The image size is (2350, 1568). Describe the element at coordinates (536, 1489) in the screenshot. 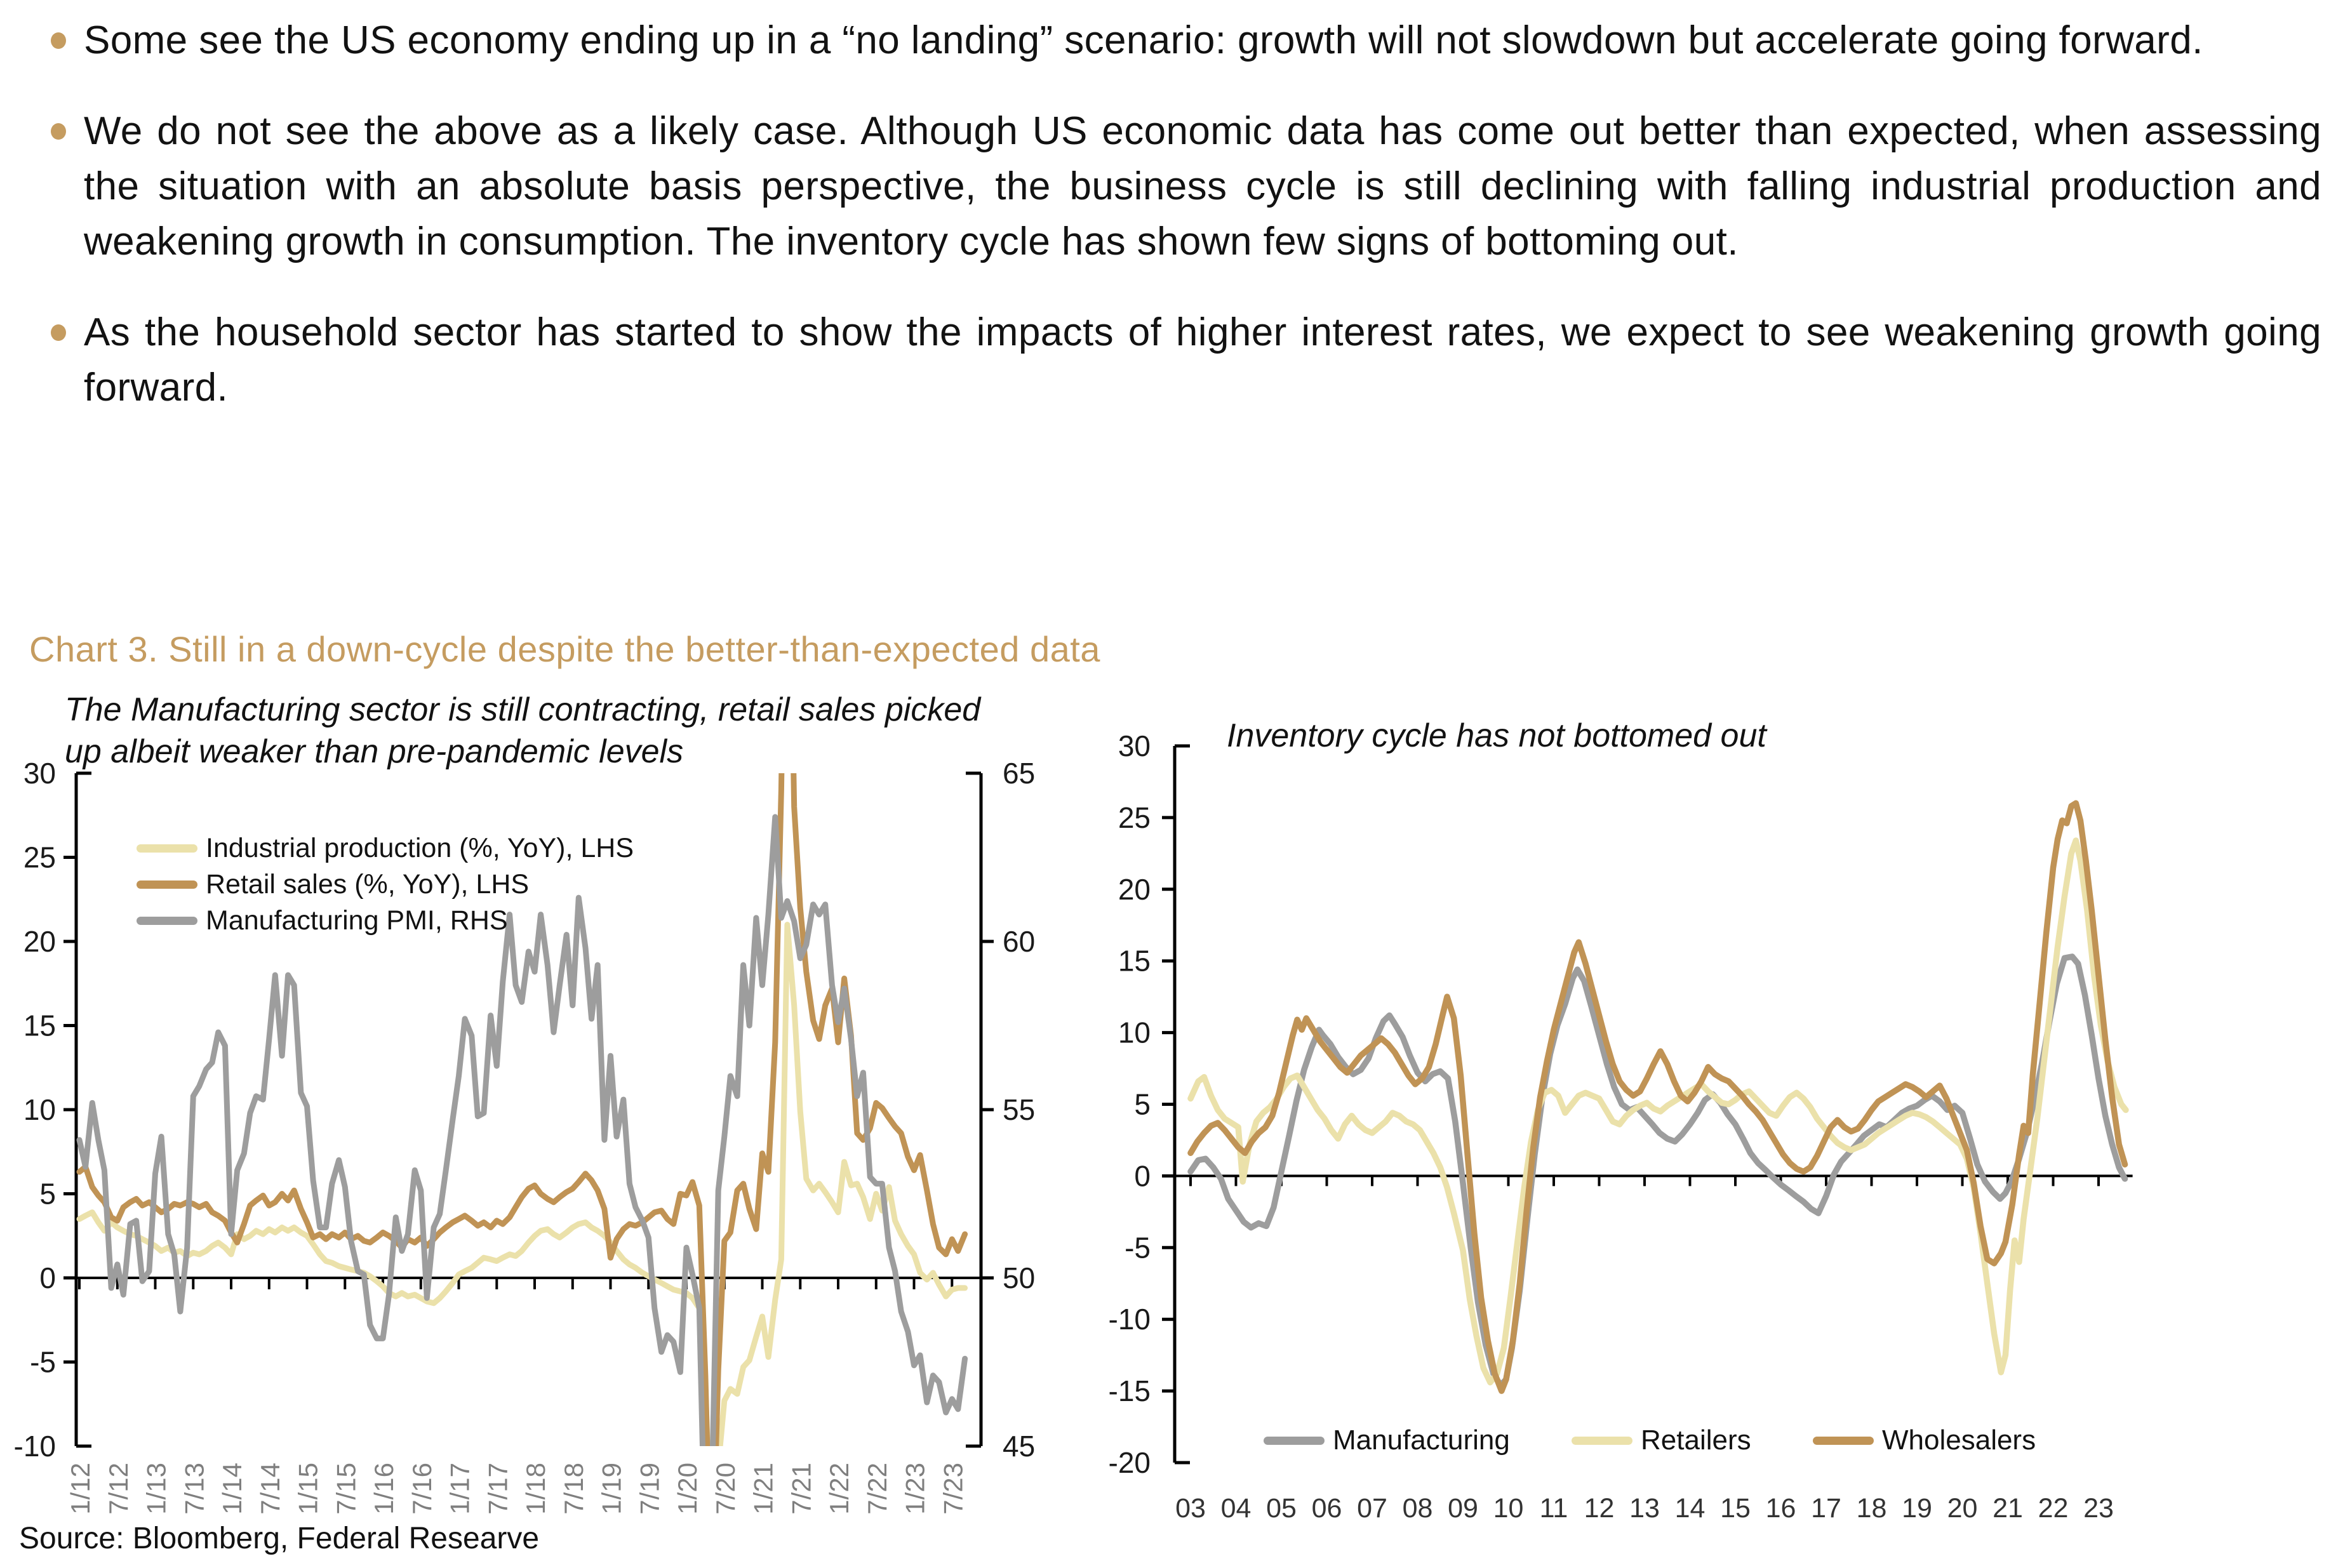

I see `x-tick-label: 1/18` at that location.